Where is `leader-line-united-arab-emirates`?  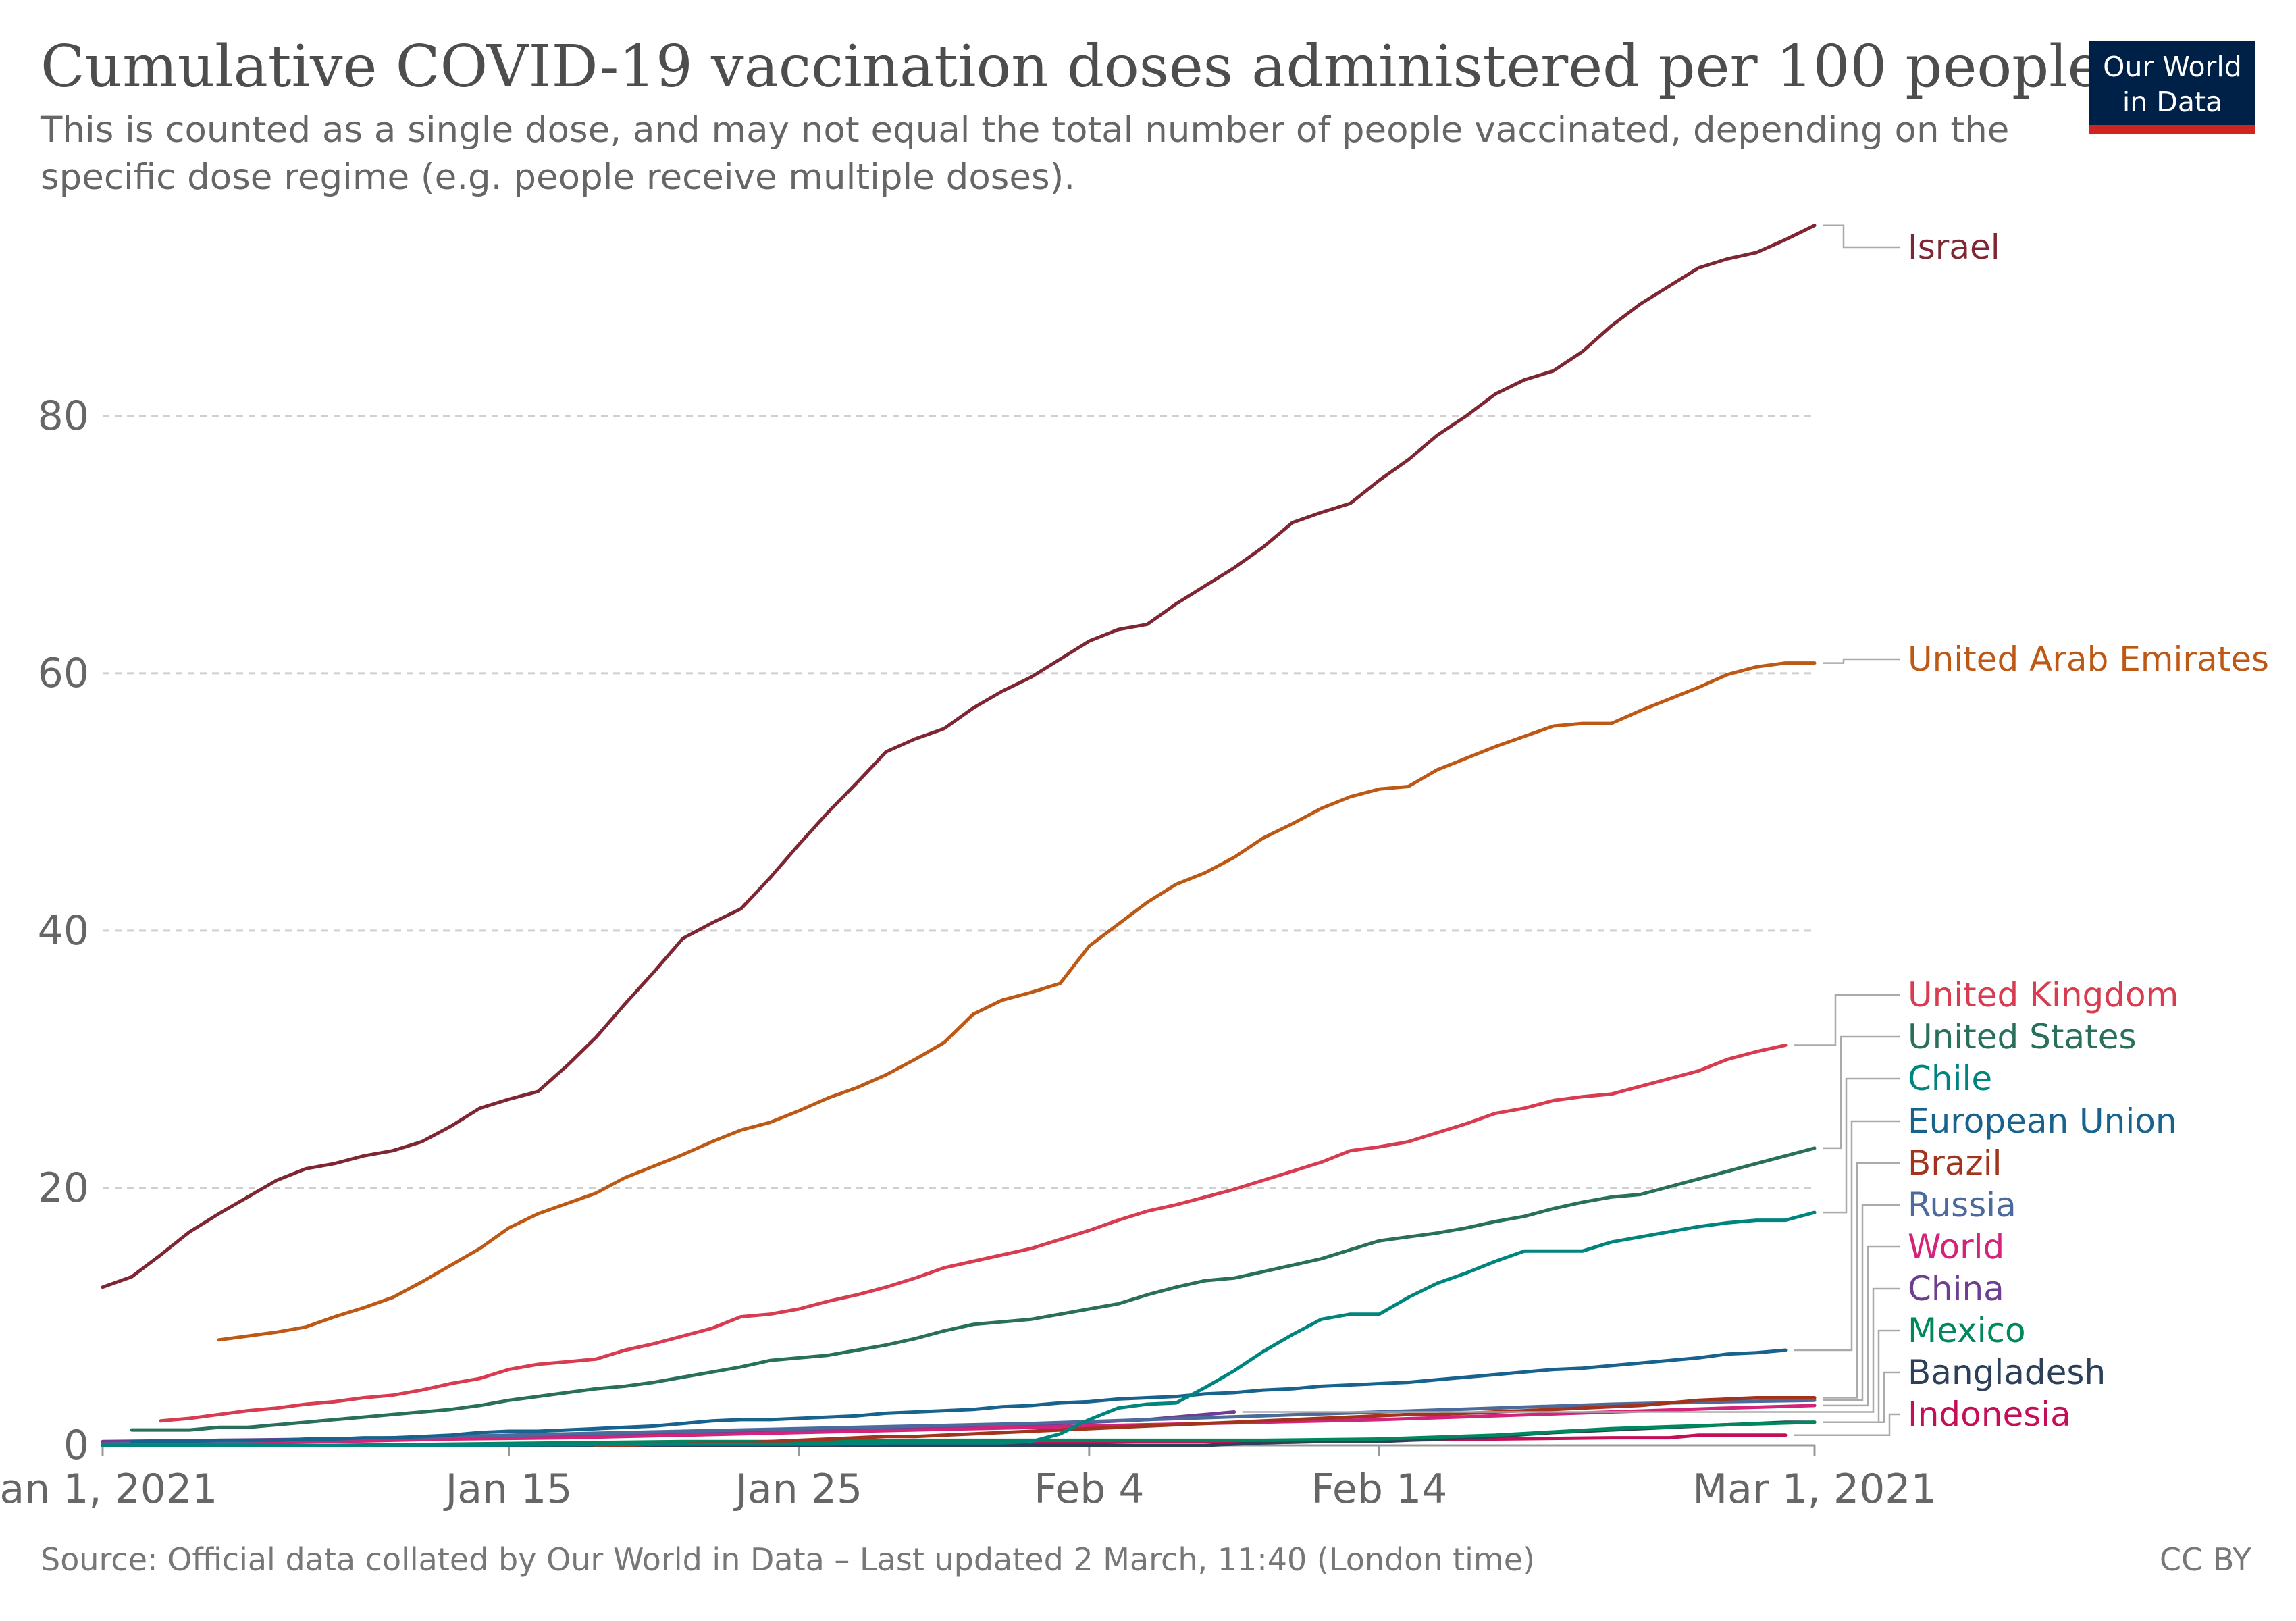 leader-line-united-arab-emirates is located at coordinates (1861, 661).